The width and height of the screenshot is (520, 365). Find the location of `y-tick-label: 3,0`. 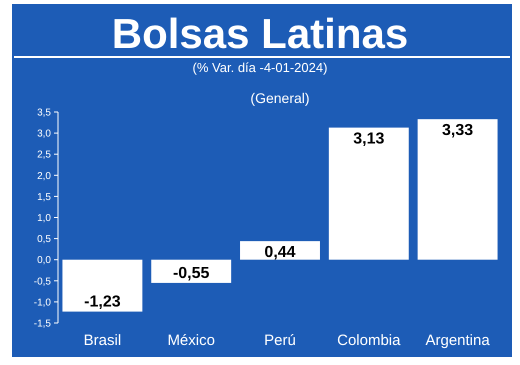

y-tick-label: 3,0 is located at coordinates (44, 134).